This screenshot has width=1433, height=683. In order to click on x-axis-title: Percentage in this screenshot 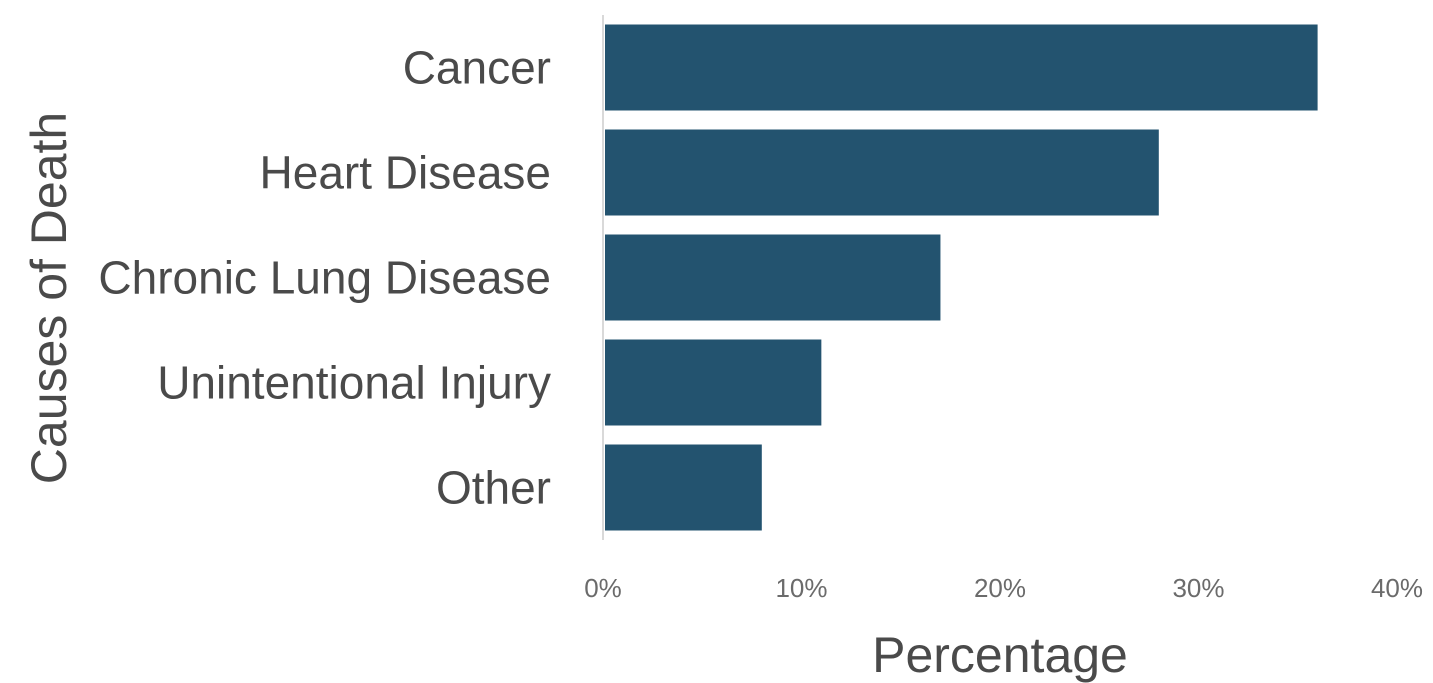, I will do `click(1000, 655)`.